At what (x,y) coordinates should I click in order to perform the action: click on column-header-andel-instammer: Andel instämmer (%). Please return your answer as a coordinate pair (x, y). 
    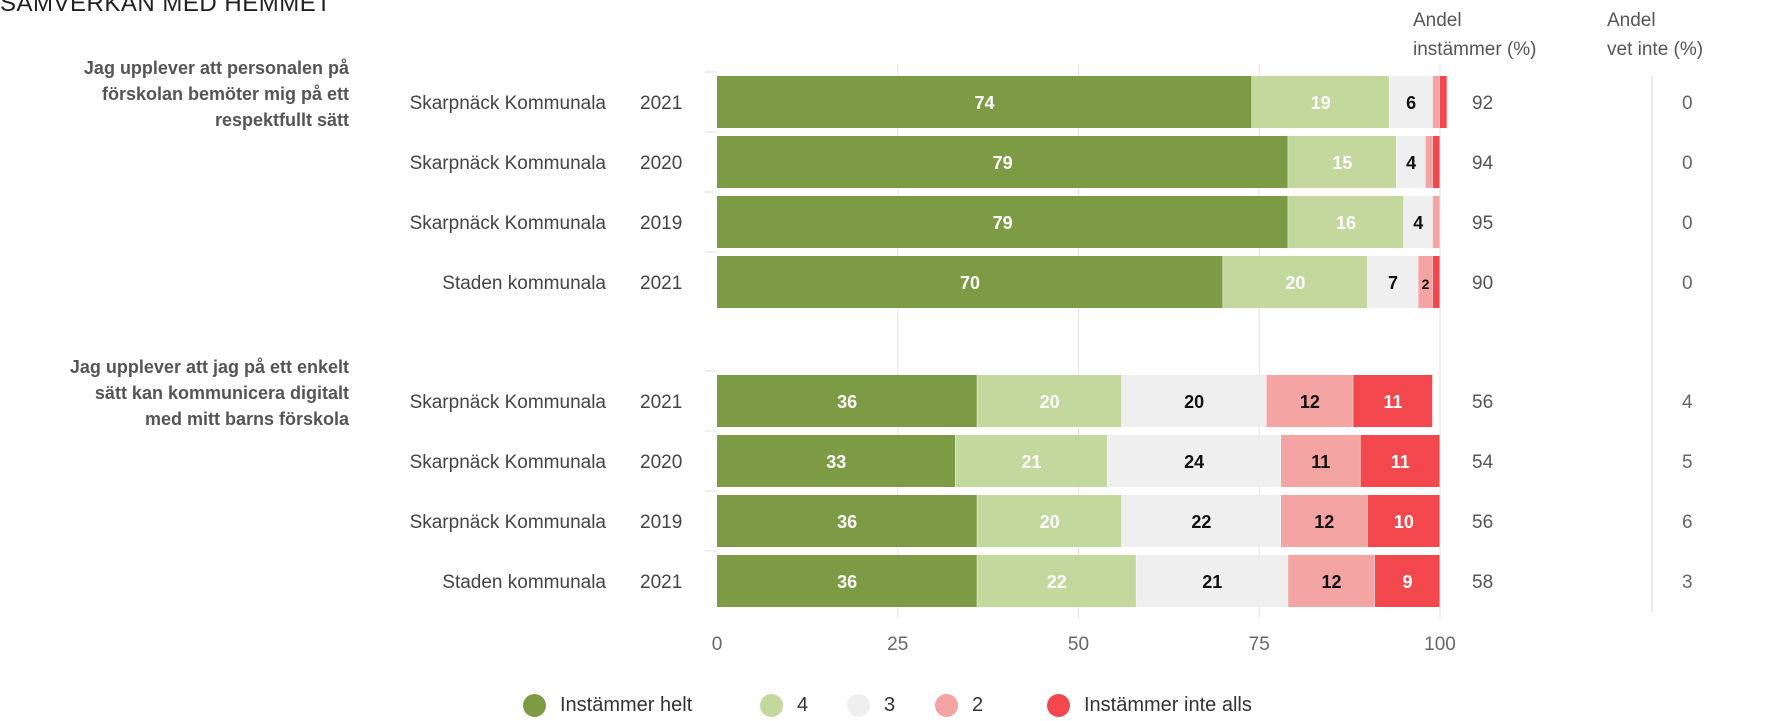
    Looking at the image, I should click on (1475, 35).